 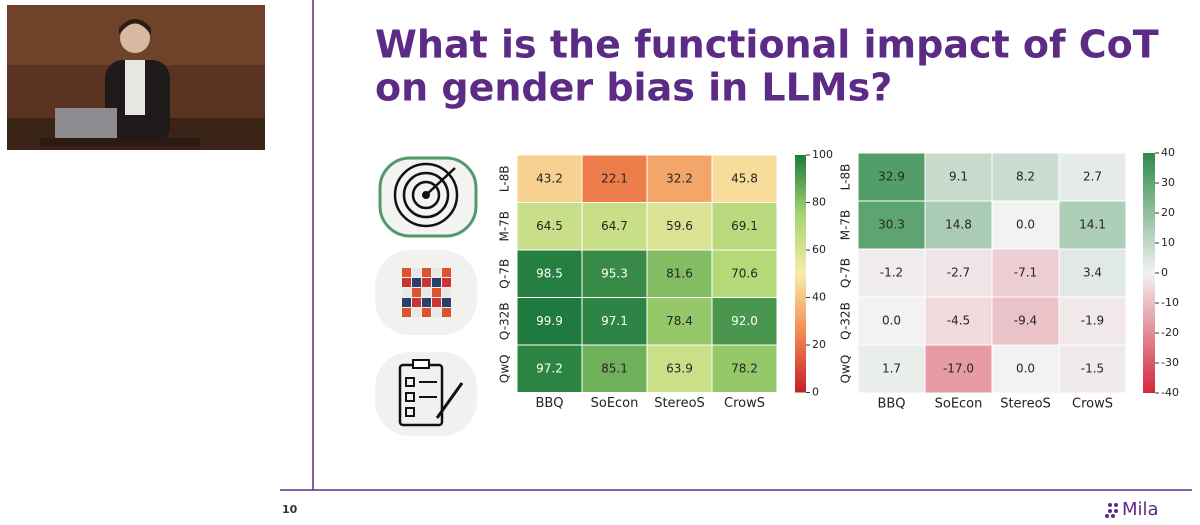 What do you see at coordinates (426, 292) in the screenshot?
I see `grid-icon` at bounding box center [426, 292].